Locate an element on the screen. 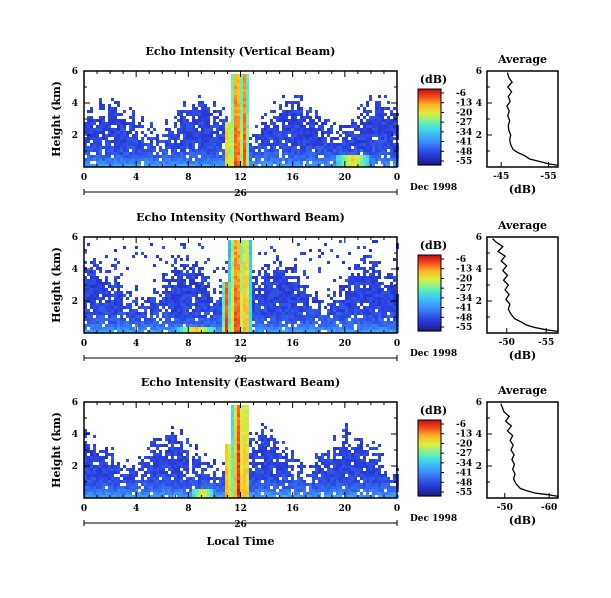 The width and height of the screenshot is (611, 598). colorbar-tick-label: -55 is located at coordinates (464, 162).